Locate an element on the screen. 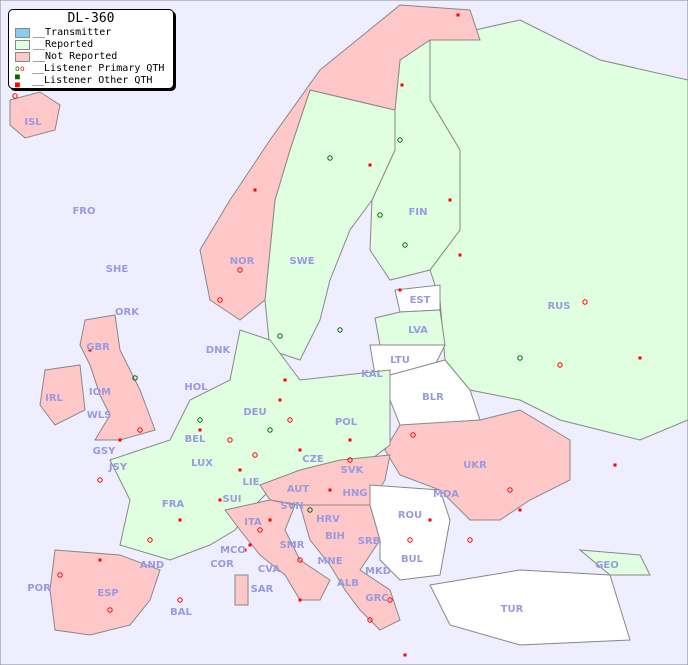  country-label-rou: ROU is located at coordinates (410, 515).